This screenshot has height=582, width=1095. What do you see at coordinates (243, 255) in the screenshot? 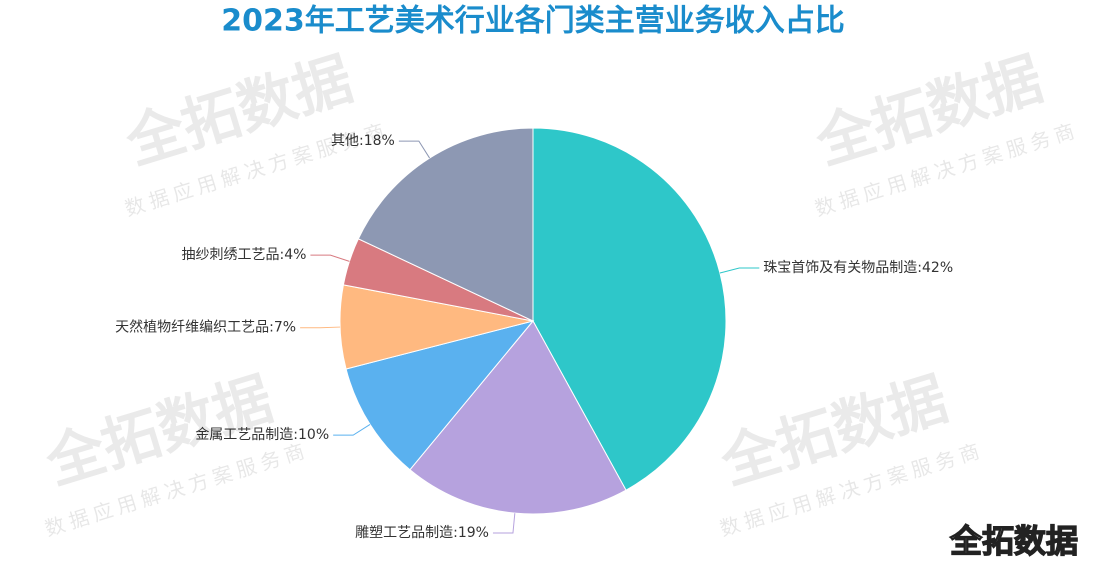
I see `data-label: 抽纱刺绣工艺品:4%` at bounding box center [243, 255].